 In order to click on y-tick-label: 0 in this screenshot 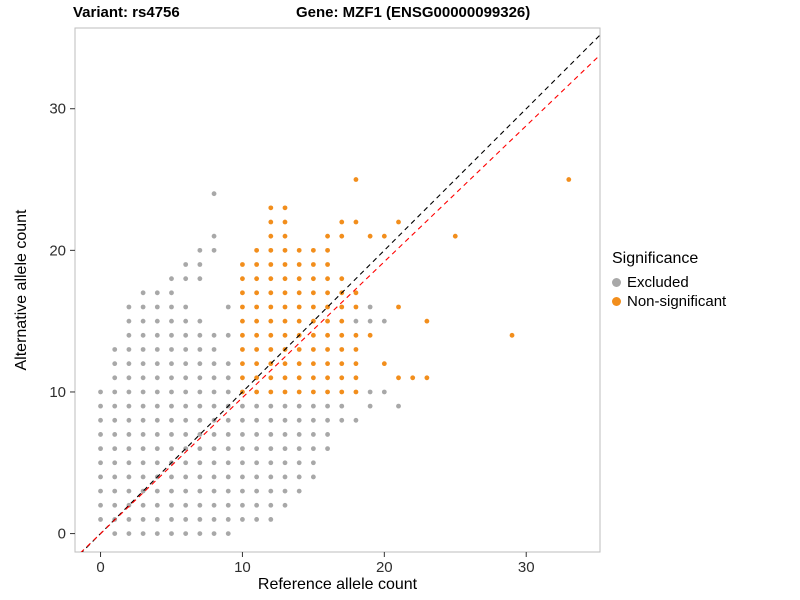, I will do `click(62, 534)`.